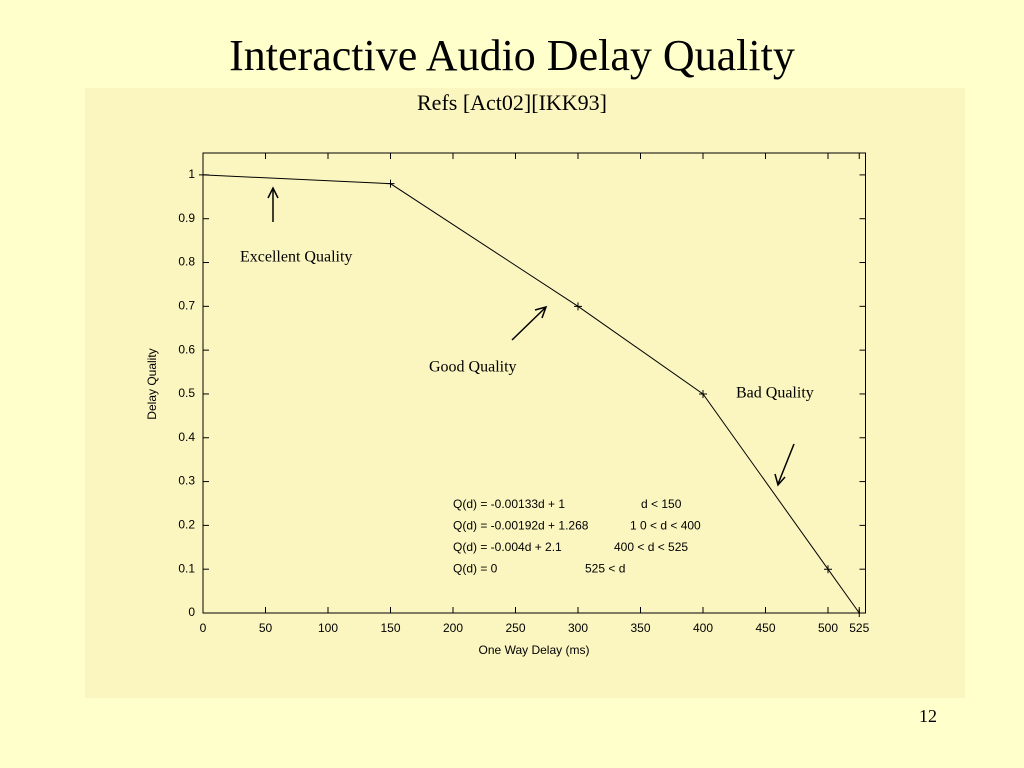 Image resolution: width=1024 pixels, height=768 pixels. Describe the element at coordinates (152, 383) in the screenshot. I see `y-axis-label: Delay Quality` at that location.